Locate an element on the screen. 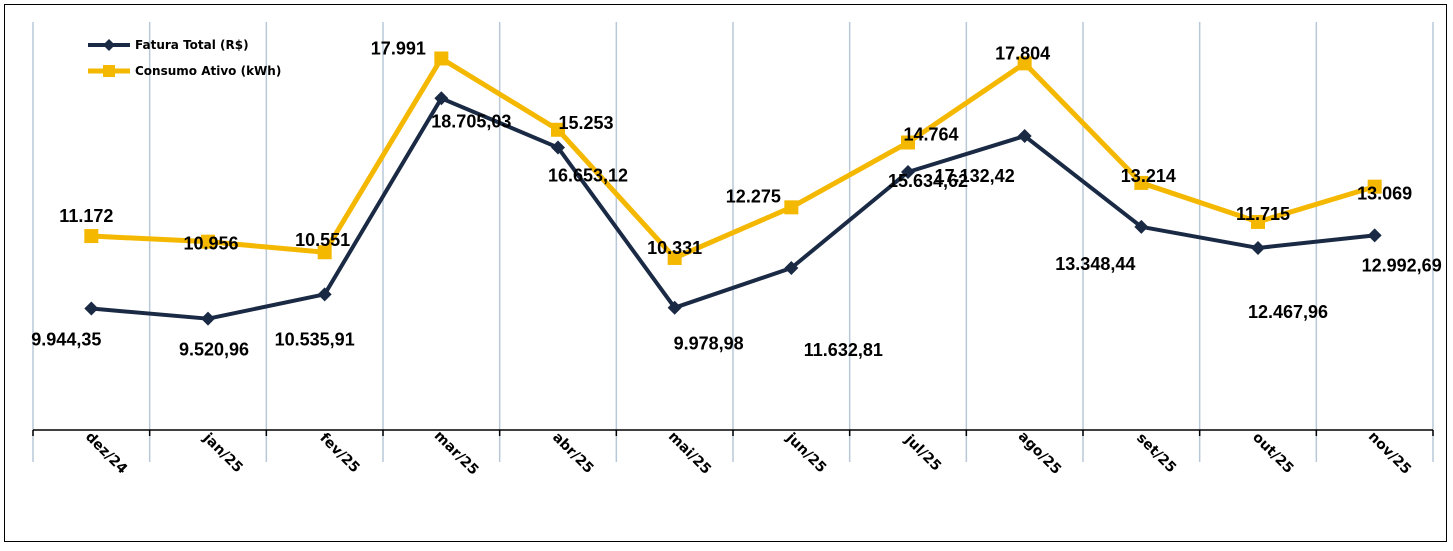  data-label: 11.715 is located at coordinates (1263, 214).